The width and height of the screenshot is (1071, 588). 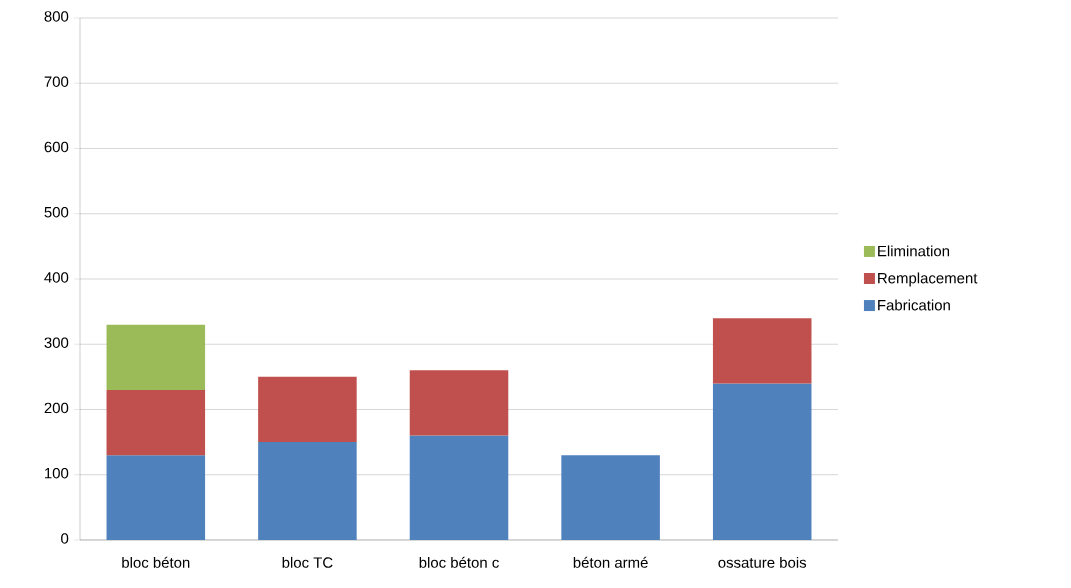 What do you see at coordinates (56, 16) in the screenshot?
I see `y-tick-label: 800` at bounding box center [56, 16].